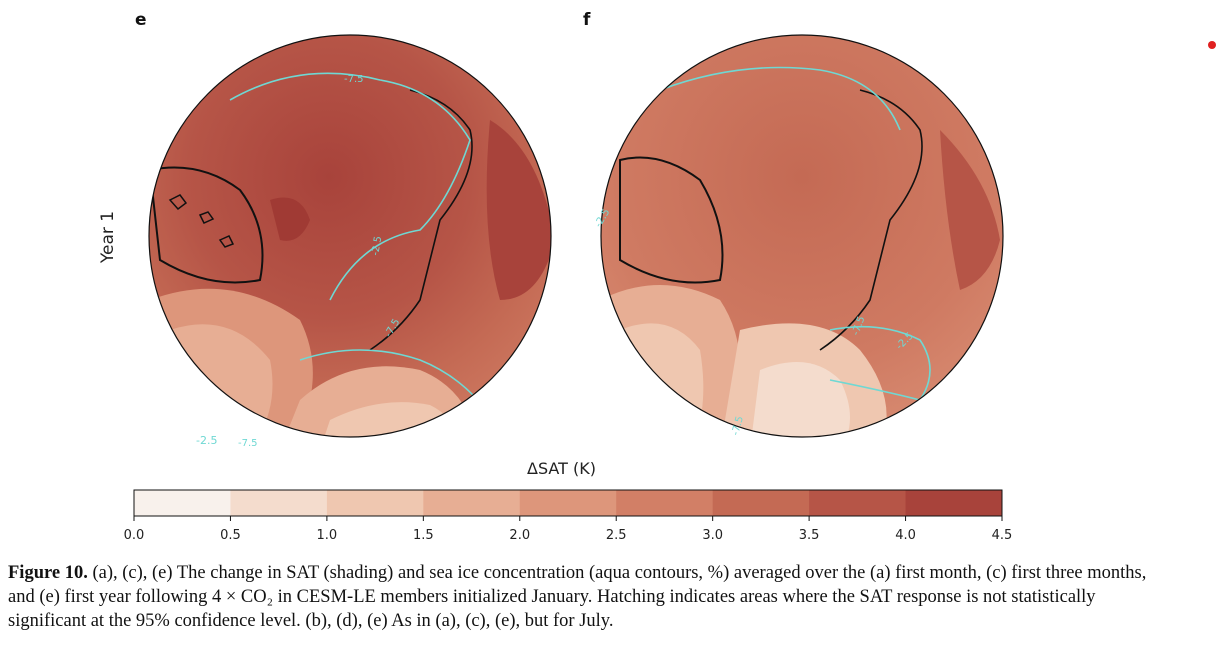 The width and height of the screenshot is (1216, 646). What do you see at coordinates (712, 535) in the screenshot?
I see `colorbar-tick-label: 3.0` at bounding box center [712, 535].